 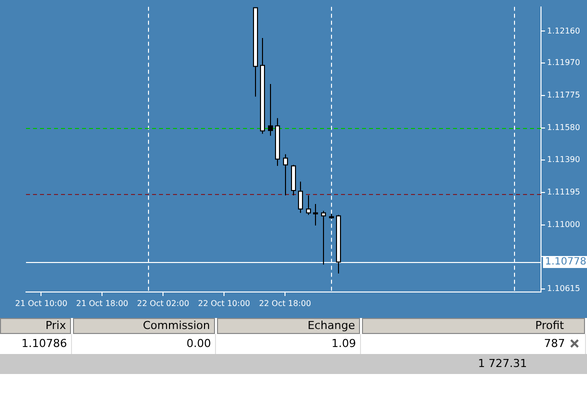 What do you see at coordinates (563, 159) in the screenshot?
I see `y-tick-label: 1.11390` at bounding box center [563, 159].